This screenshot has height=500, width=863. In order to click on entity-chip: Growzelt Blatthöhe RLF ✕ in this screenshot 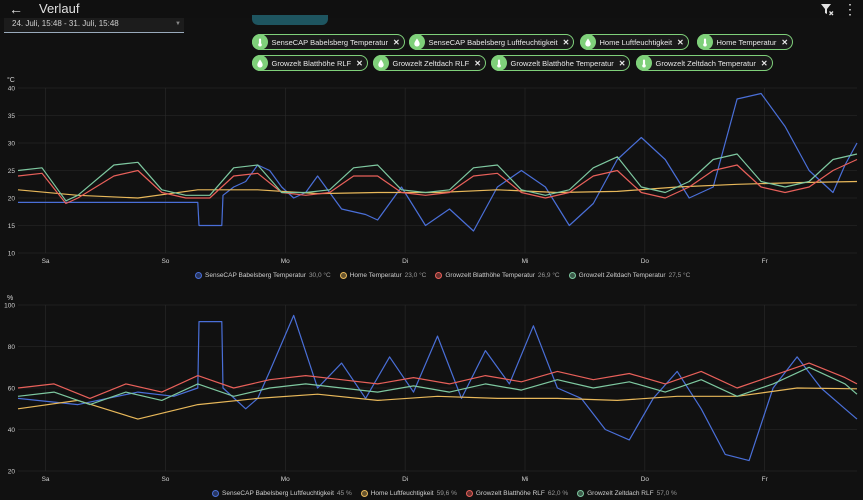, I will do `click(309, 63)`.